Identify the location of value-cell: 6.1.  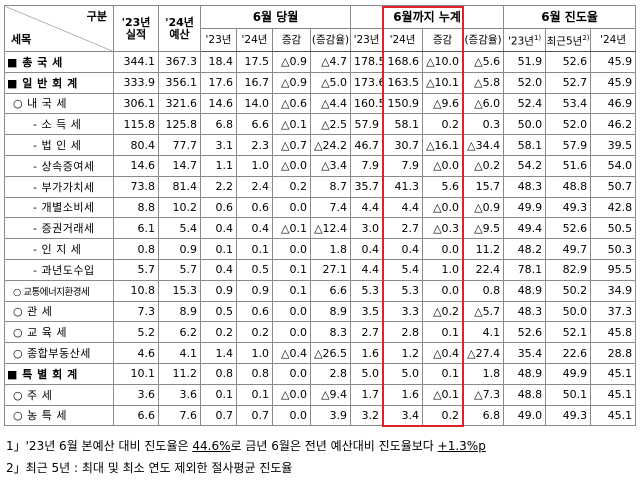
(136, 228).